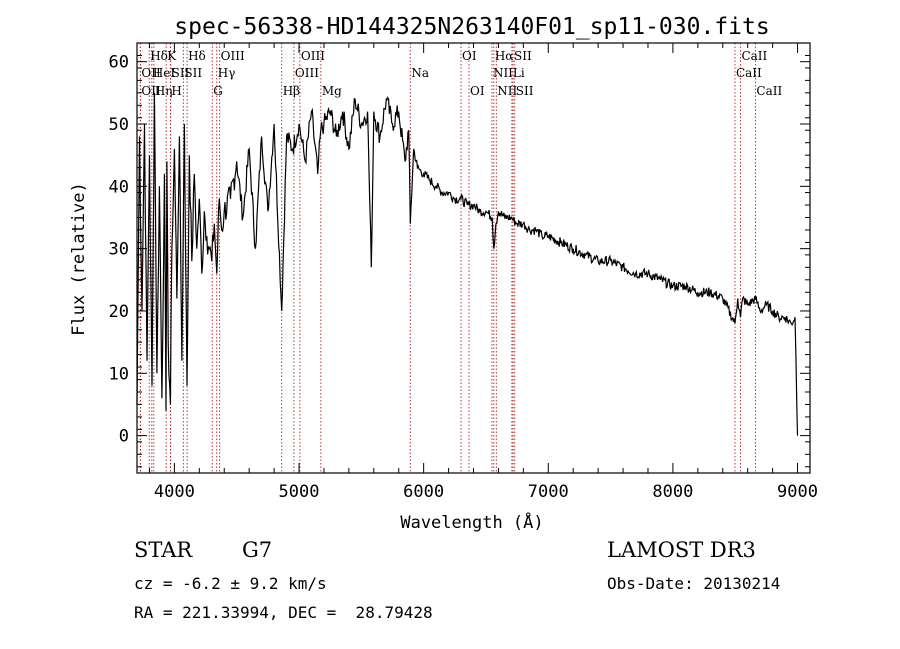  I want to click on y-tick-label: 30, so click(119, 250).